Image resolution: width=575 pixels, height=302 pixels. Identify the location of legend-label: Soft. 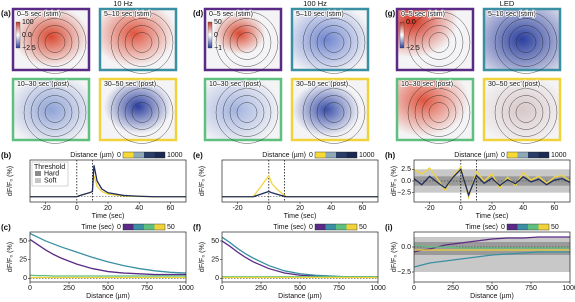
(50, 180).